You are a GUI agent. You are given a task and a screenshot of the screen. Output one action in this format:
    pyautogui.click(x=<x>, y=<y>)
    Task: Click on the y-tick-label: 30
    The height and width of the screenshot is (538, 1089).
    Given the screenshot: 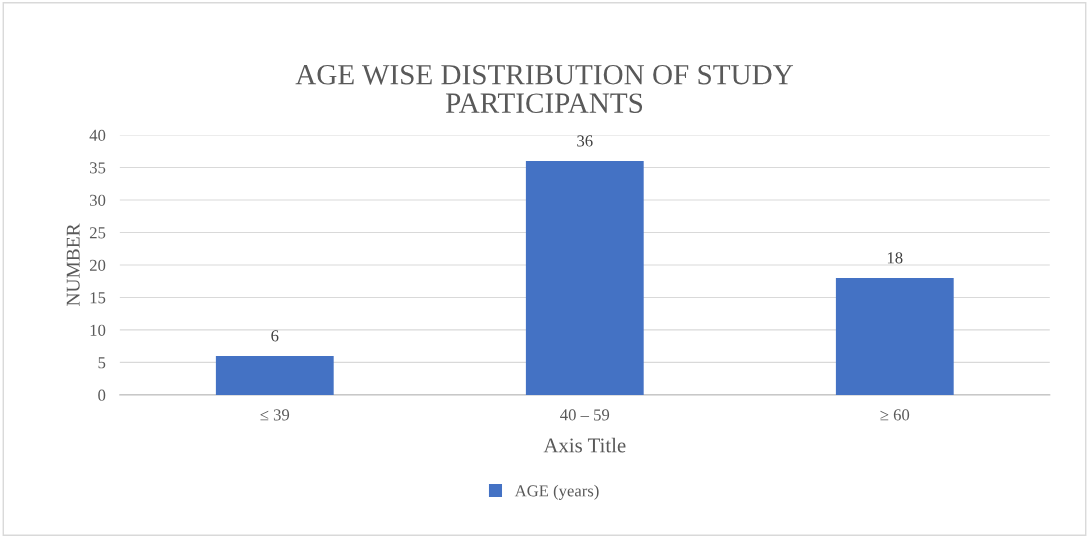 What is the action you would take?
    pyautogui.click(x=98, y=200)
    